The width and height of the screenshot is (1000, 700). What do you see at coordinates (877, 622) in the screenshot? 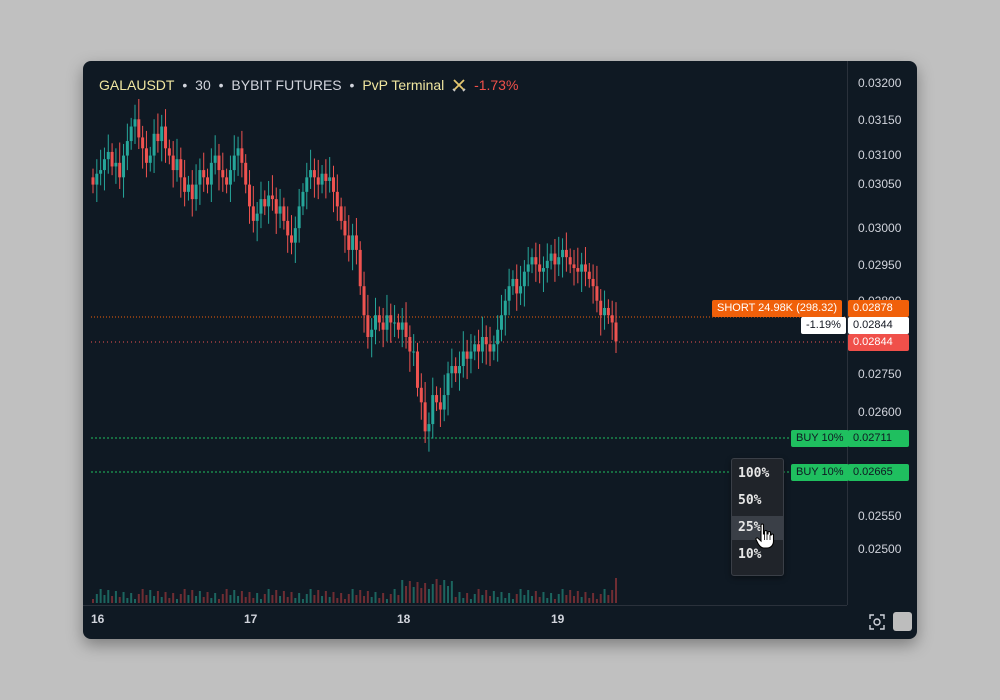
I see `camera-icon` at bounding box center [877, 622].